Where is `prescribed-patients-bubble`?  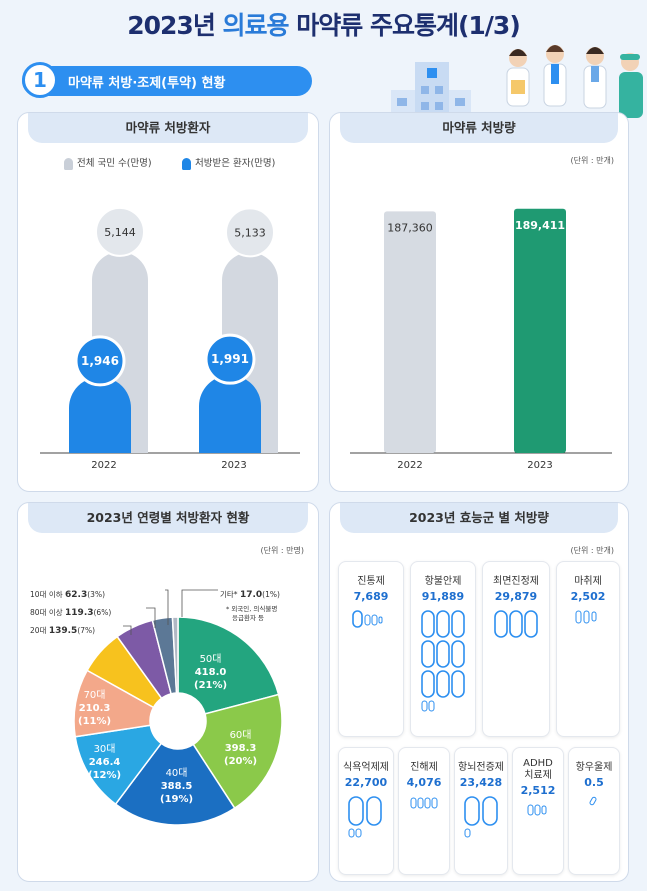
prescribed-patients-bubble is located at coordinates (100, 361).